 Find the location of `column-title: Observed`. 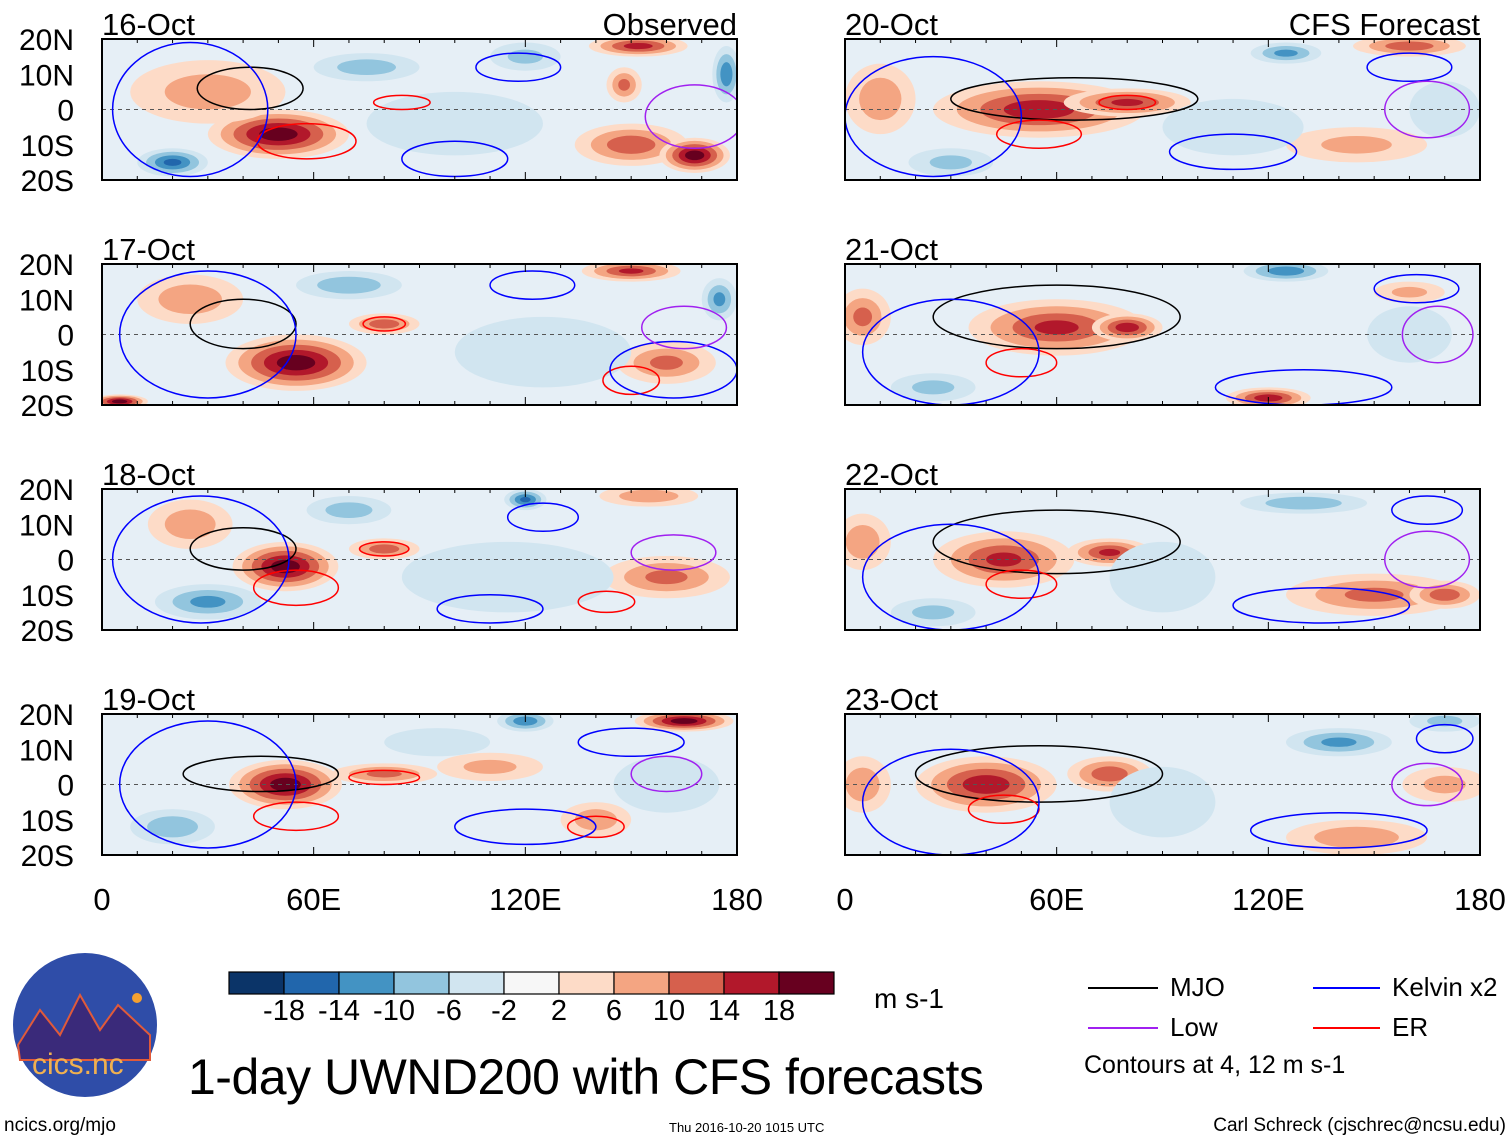

column-title: Observed is located at coordinates (670, 24).